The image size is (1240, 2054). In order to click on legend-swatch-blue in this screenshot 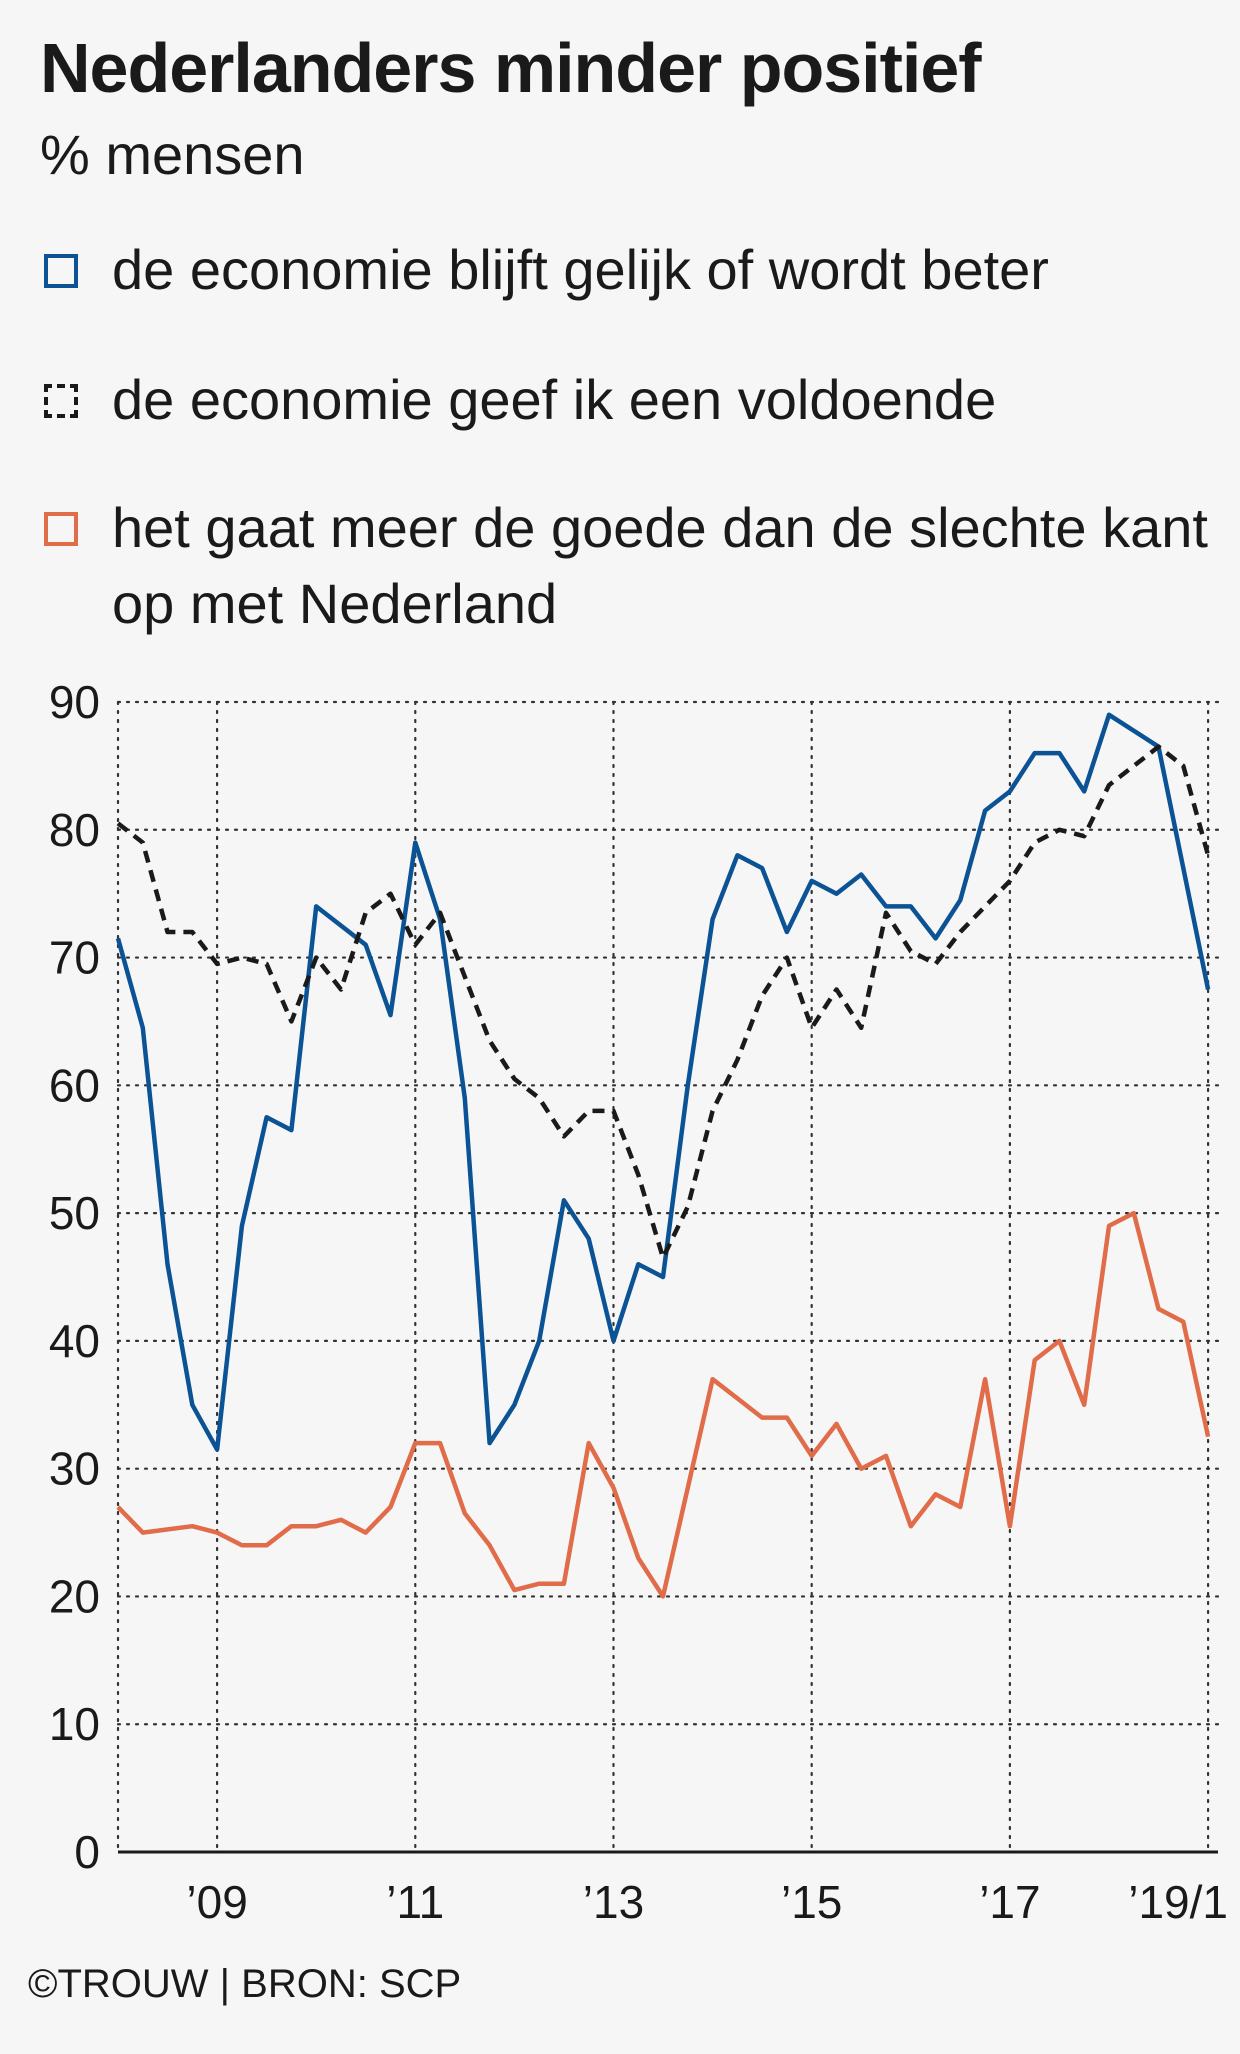, I will do `click(61, 271)`.